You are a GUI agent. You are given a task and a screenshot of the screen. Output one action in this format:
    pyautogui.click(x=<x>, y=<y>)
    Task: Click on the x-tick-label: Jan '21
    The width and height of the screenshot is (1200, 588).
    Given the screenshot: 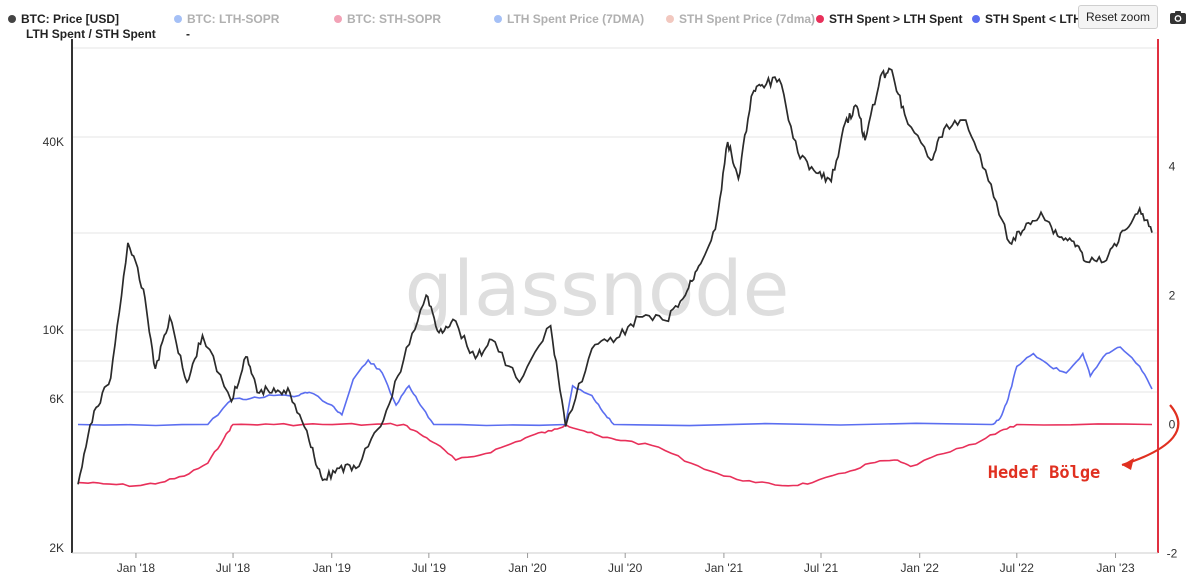 What is the action you would take?
    pyautogui.click(x=724, y=568)
    